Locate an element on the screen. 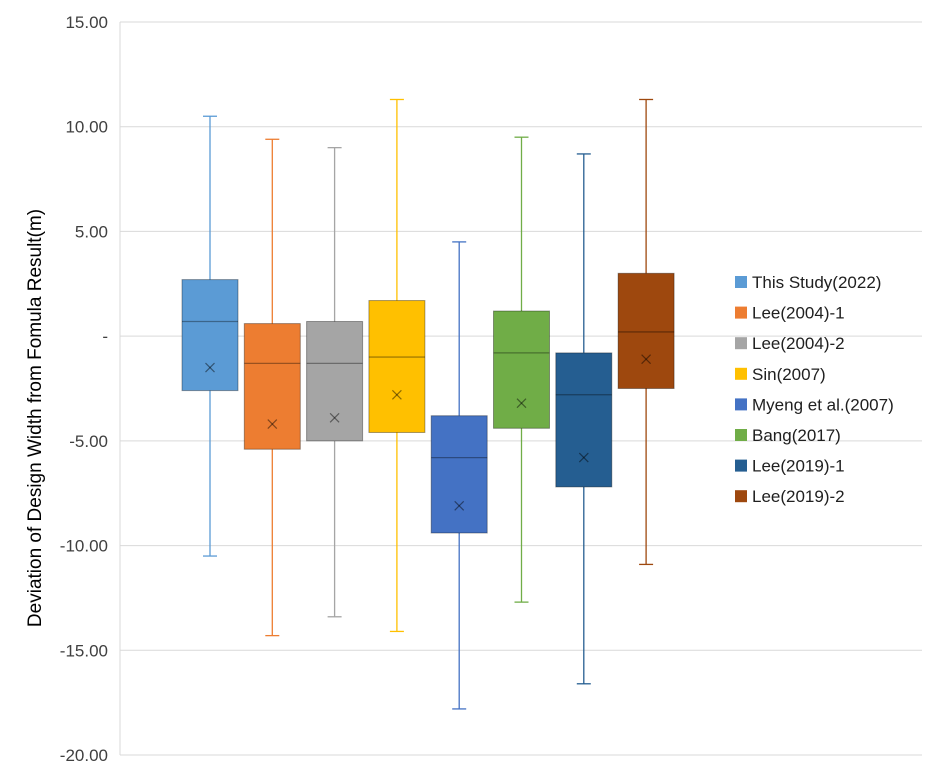 Image resolution: width=938 pixels, height=777 pixels. legend-item: This Study(2022) is located at coordinates (808, 282).